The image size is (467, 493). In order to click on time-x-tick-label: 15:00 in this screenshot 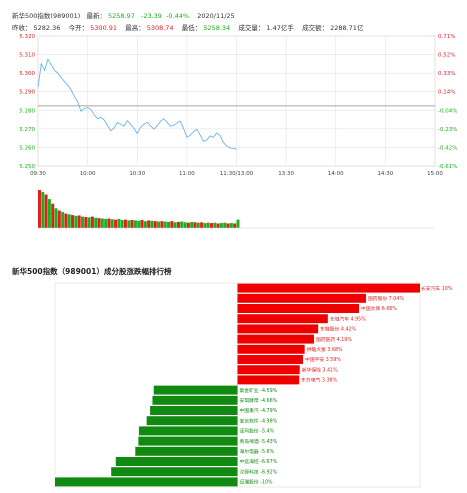, I will do `click(435, 174)`.